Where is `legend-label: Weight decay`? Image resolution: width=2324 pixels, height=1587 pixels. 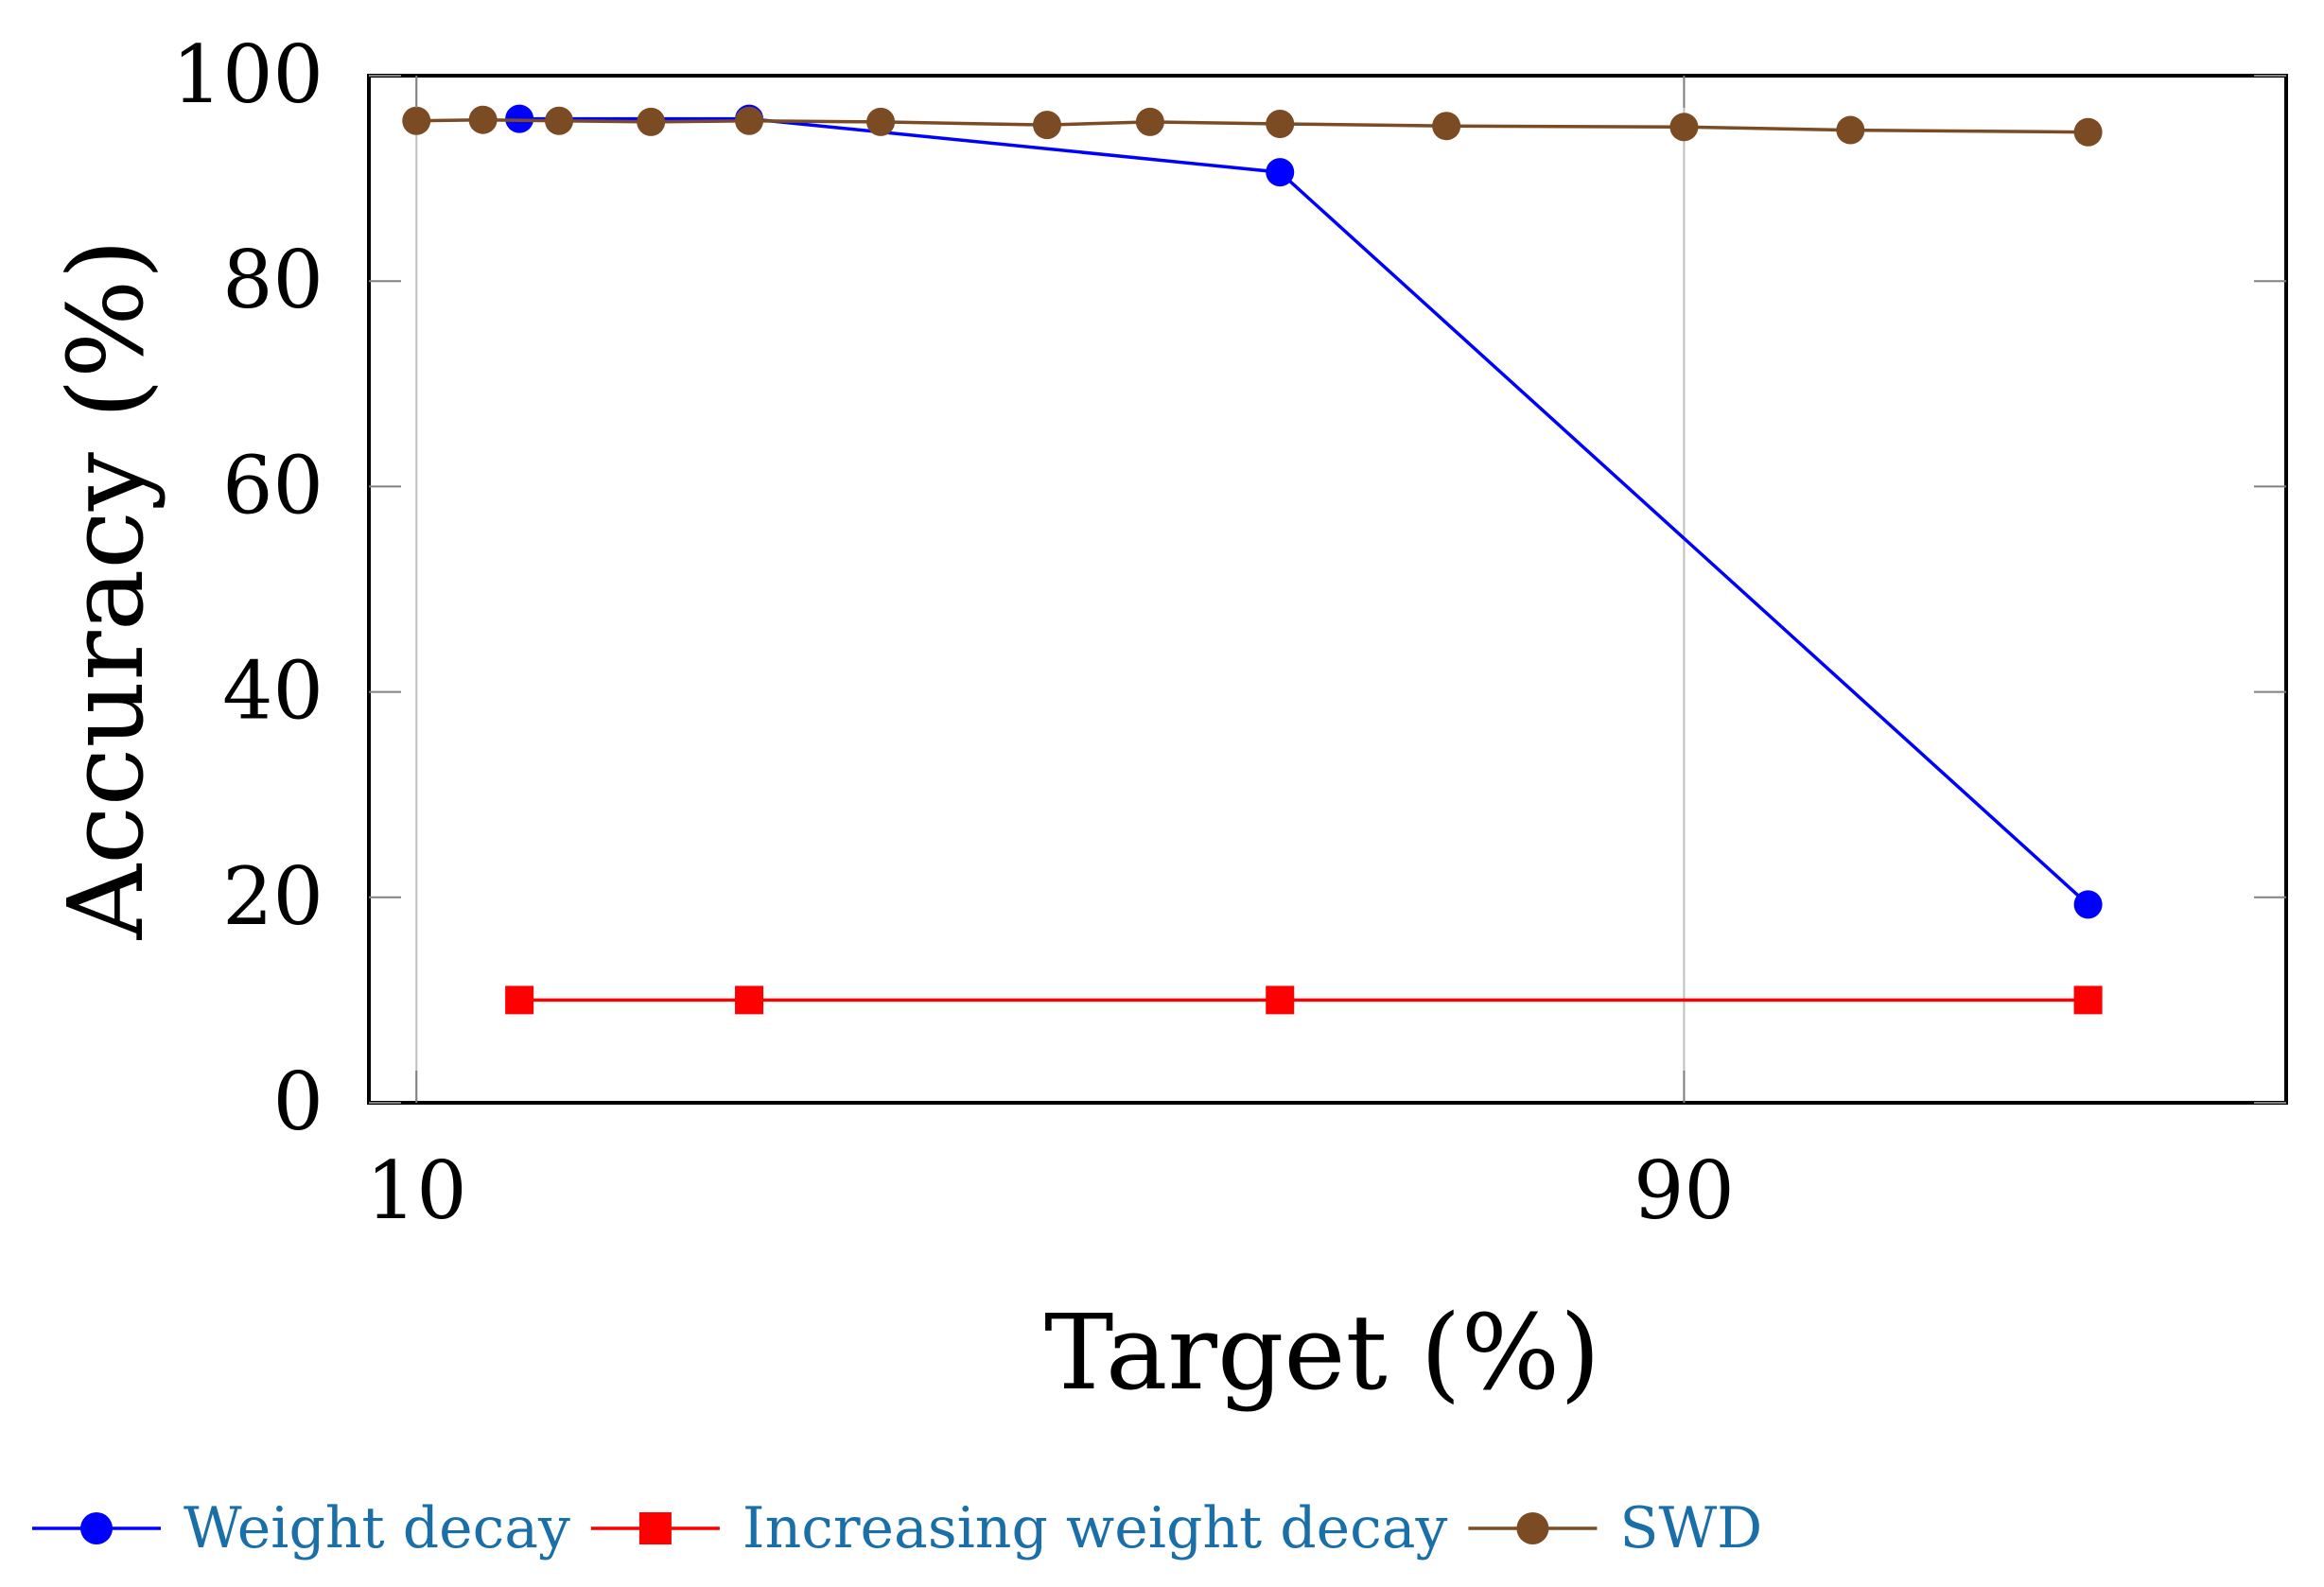
legend-label: Weight decay is located at coordinates (376, 1528).